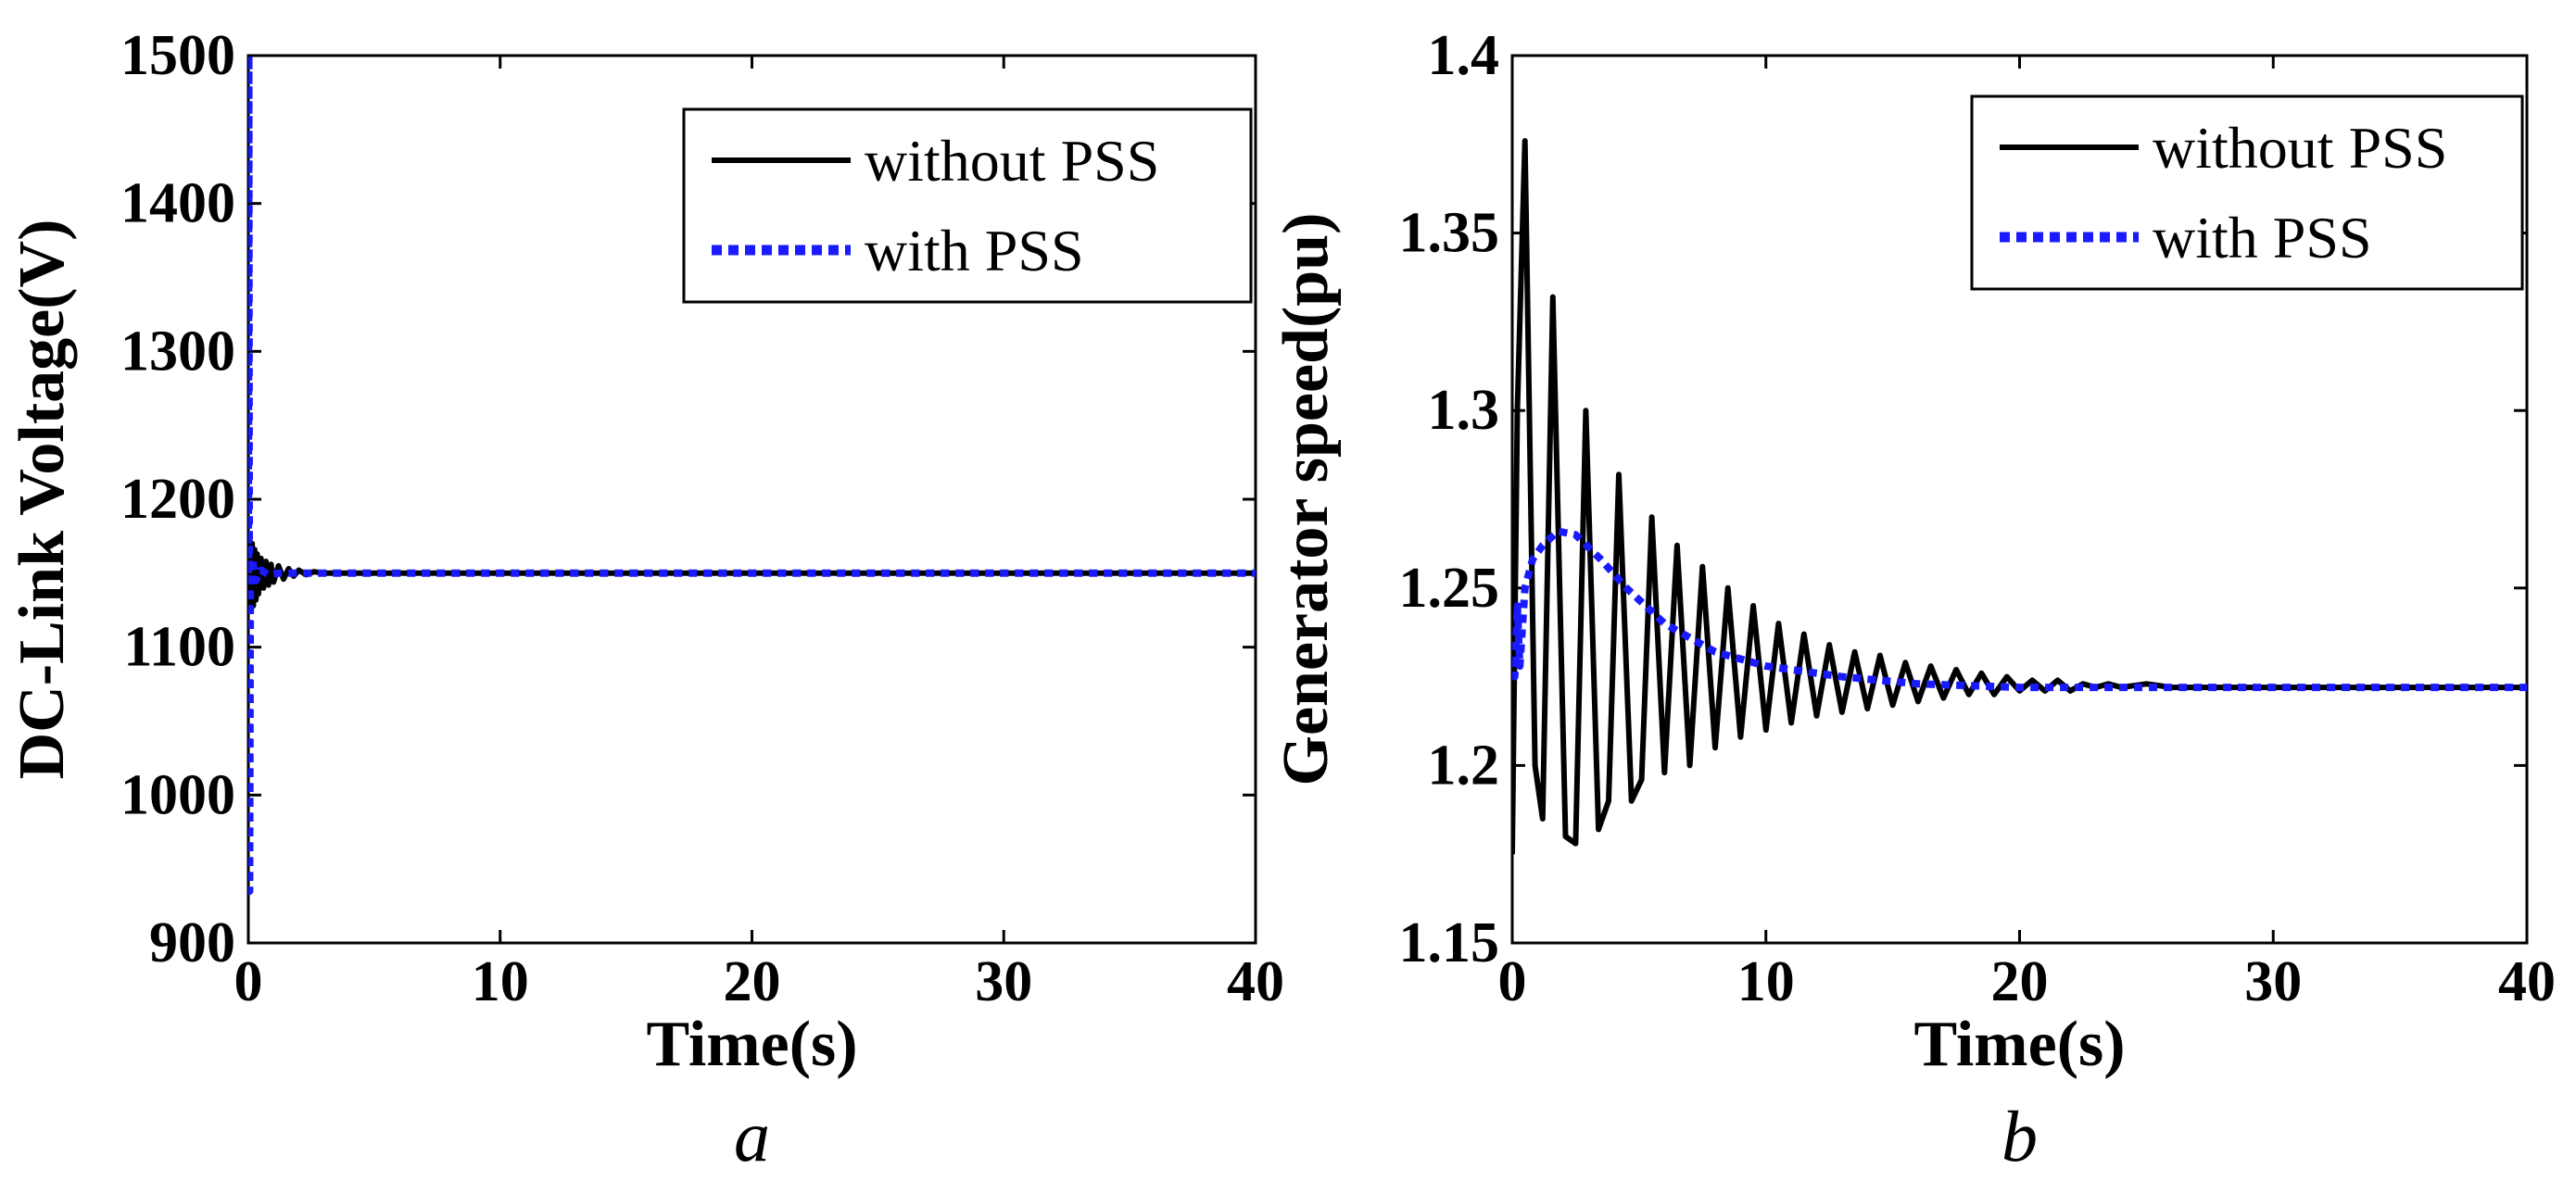 This screenshot has height=1181, width=2576. What do you see at coordinates (1450, 233) in the screenshot?
I see `y-tick-label: 1.35` at bounding box center [1450, 233].